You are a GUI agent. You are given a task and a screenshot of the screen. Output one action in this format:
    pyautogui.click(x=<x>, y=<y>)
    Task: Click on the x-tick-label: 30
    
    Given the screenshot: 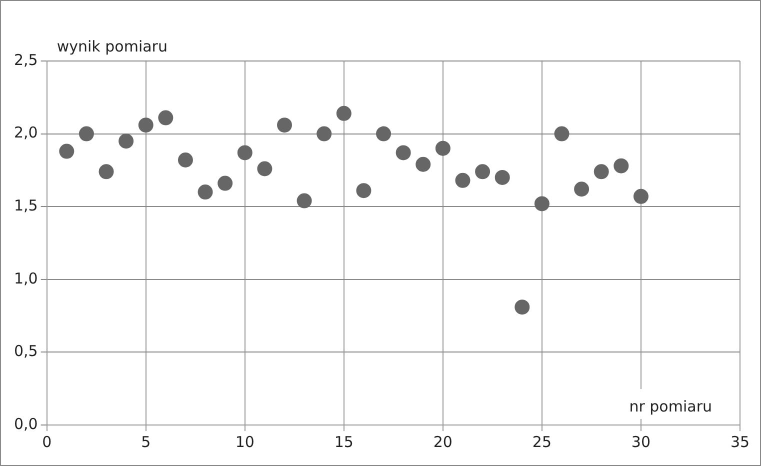 What is the action you would take?
    pyautogui.click(x=641, y=441)
    